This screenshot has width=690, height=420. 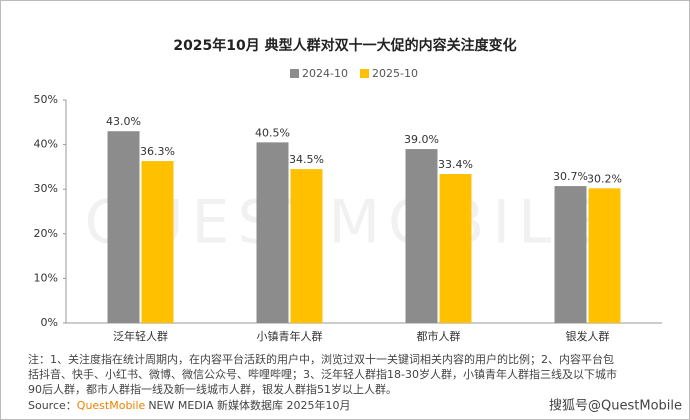 I want to click on value-label: 34.5%, so click(x=306, y=159).